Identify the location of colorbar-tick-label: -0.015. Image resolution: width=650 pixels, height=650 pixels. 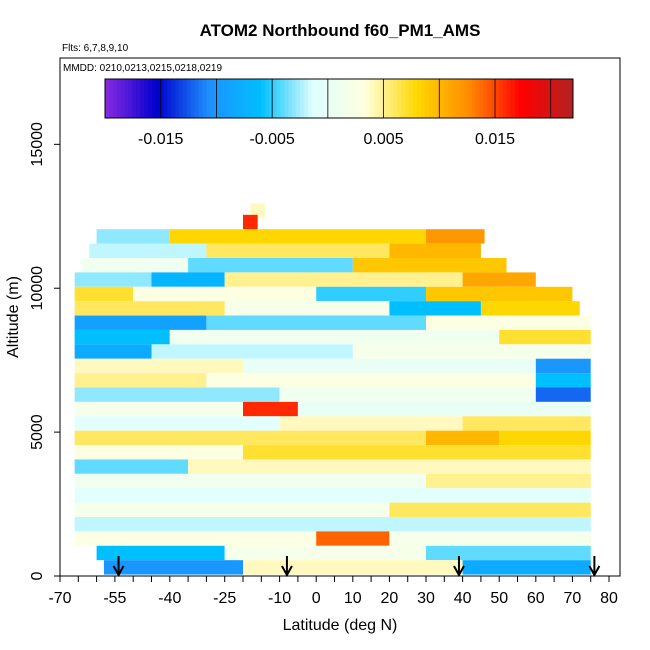
(160, 139).